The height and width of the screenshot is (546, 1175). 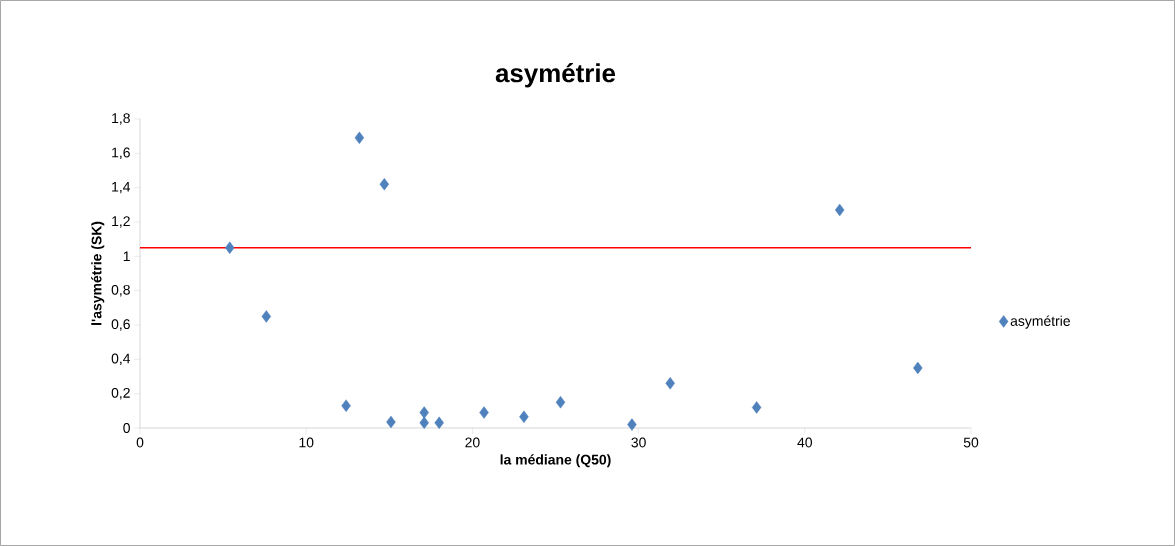 I want to click on y-tick-label: 1,4, so click(x=121, y=187).